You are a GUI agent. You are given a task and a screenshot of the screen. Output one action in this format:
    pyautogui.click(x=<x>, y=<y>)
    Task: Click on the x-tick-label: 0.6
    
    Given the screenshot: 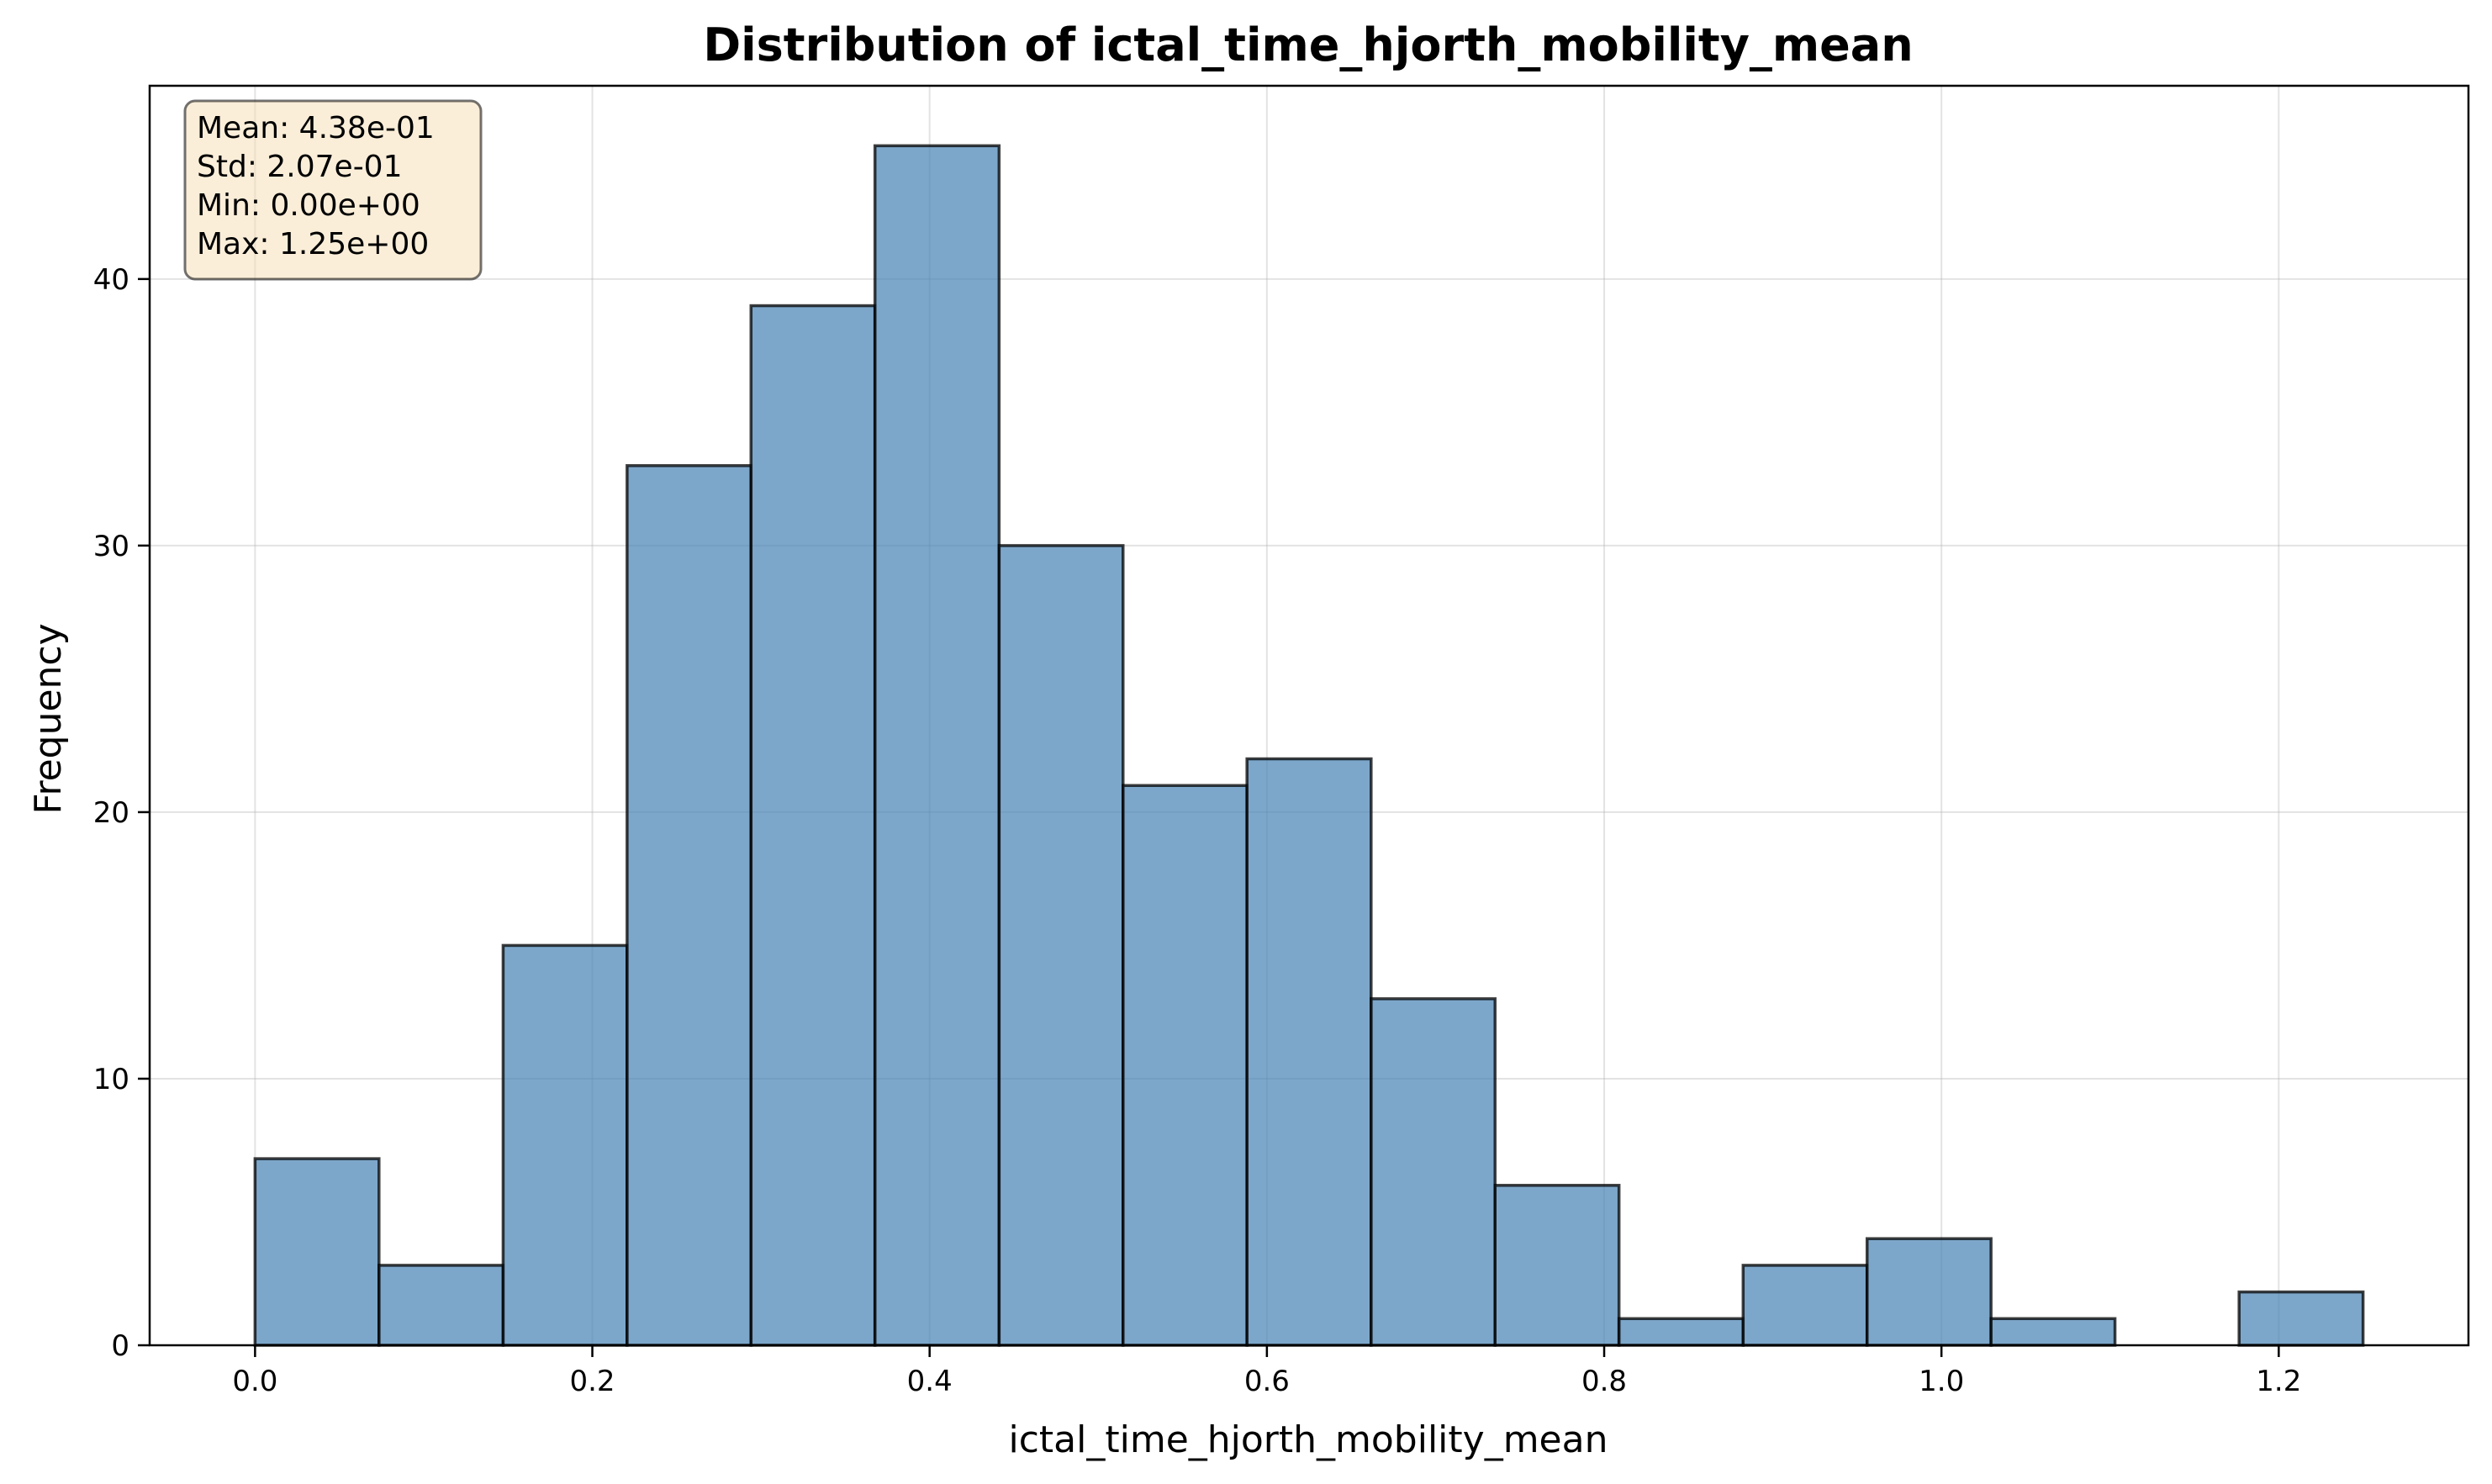 What is the action you would take?
    pyautogui.click(x=1267, y=1381)
    